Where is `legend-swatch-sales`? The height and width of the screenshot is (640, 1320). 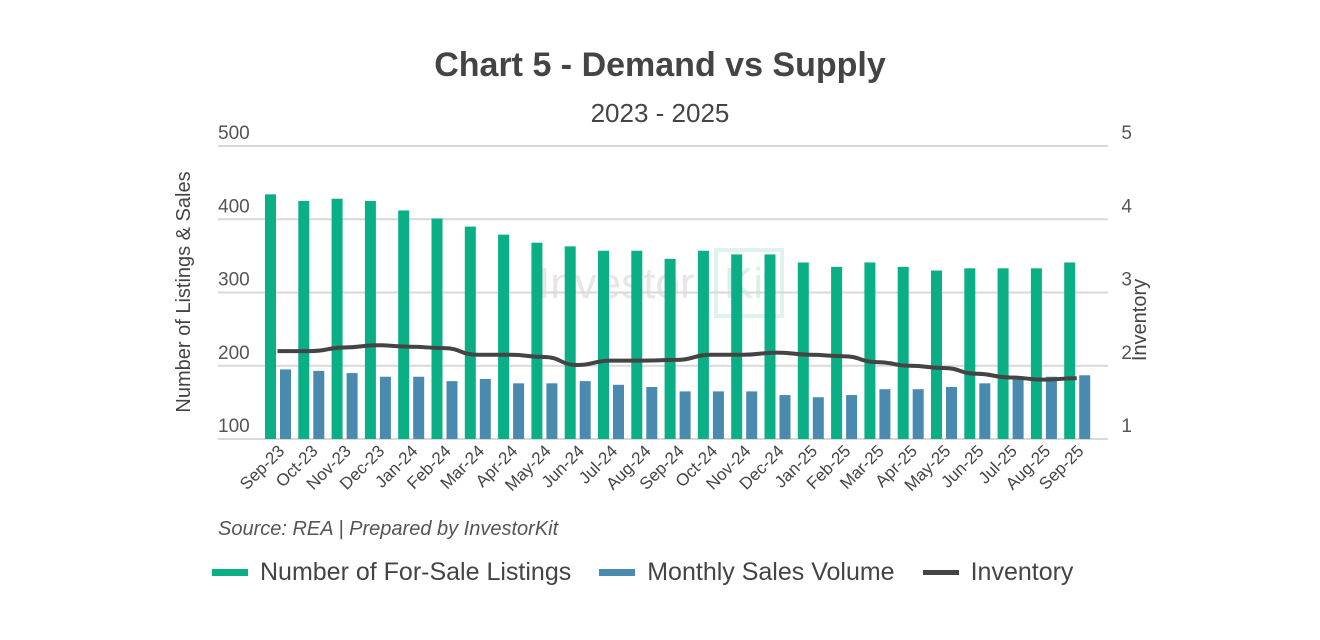
legend-swatch-sales is located at coordinates (617, 572).